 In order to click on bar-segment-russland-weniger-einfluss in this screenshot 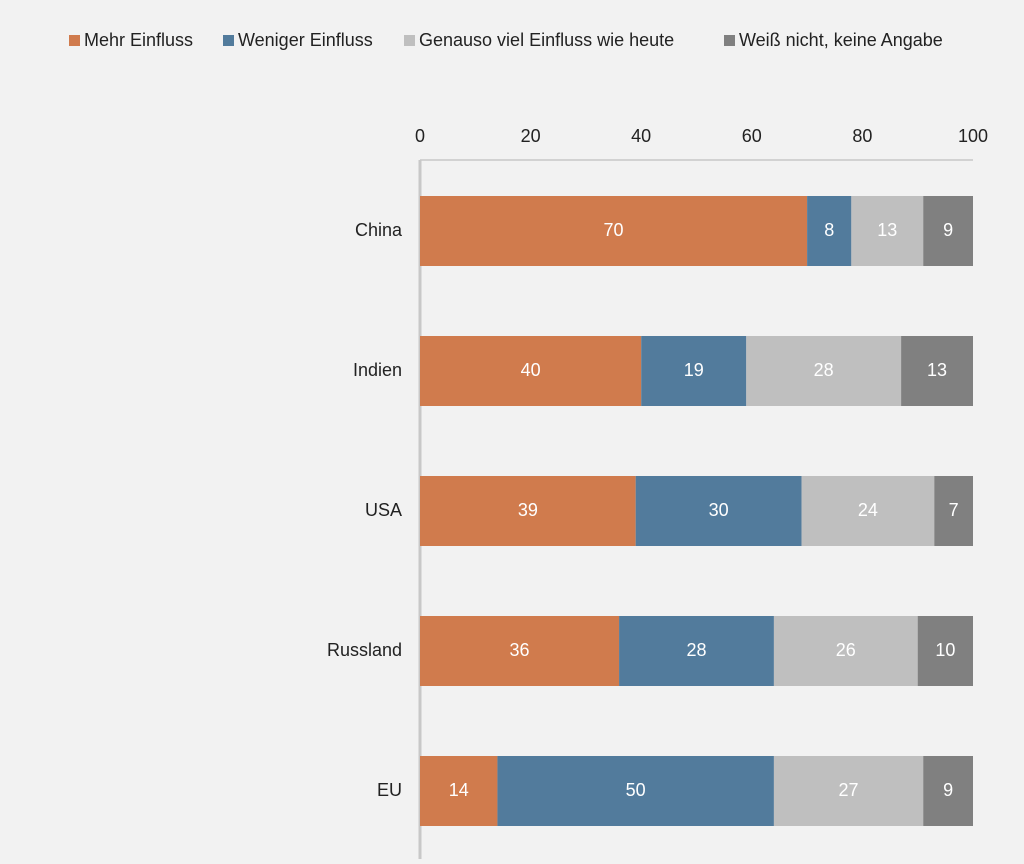, I will do `click(696, 651)`.